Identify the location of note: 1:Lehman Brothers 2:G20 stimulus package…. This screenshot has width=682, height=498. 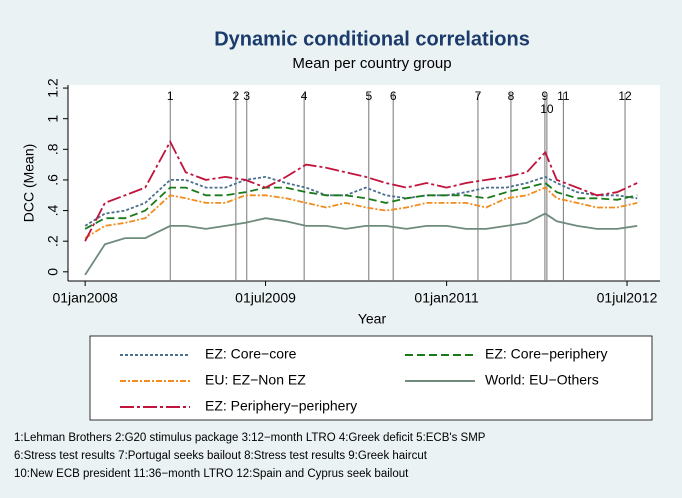
(250, 438).